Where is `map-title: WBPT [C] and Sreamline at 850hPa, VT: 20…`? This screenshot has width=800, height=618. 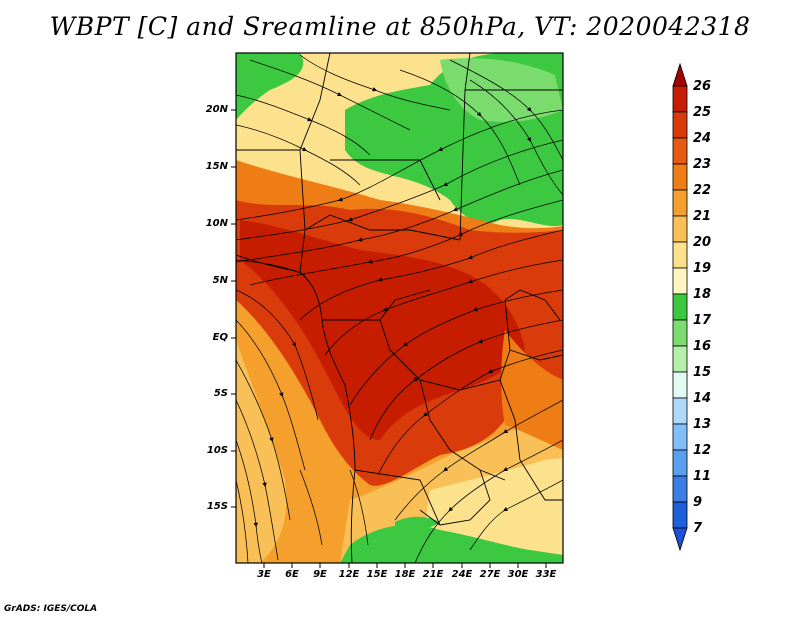 map-title: WBPT [C] and Sreamline at 850hPa, VT: 20… is located at coordinates (400, 26).